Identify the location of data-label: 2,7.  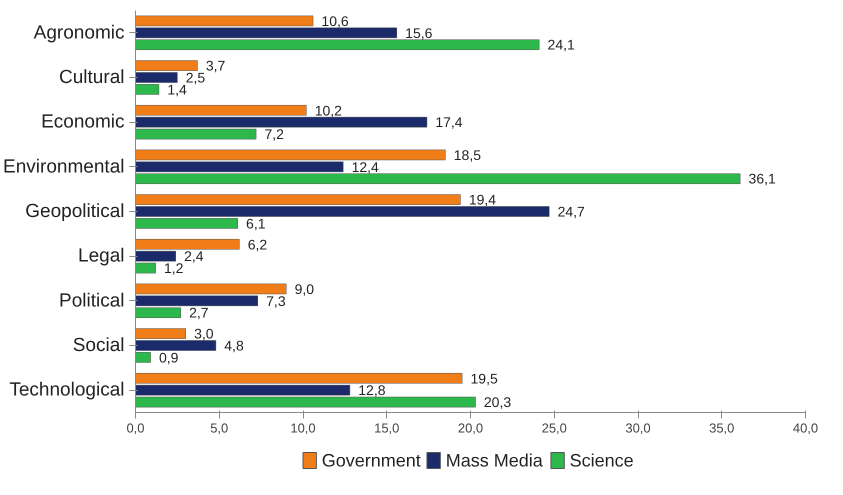
(199, 312).